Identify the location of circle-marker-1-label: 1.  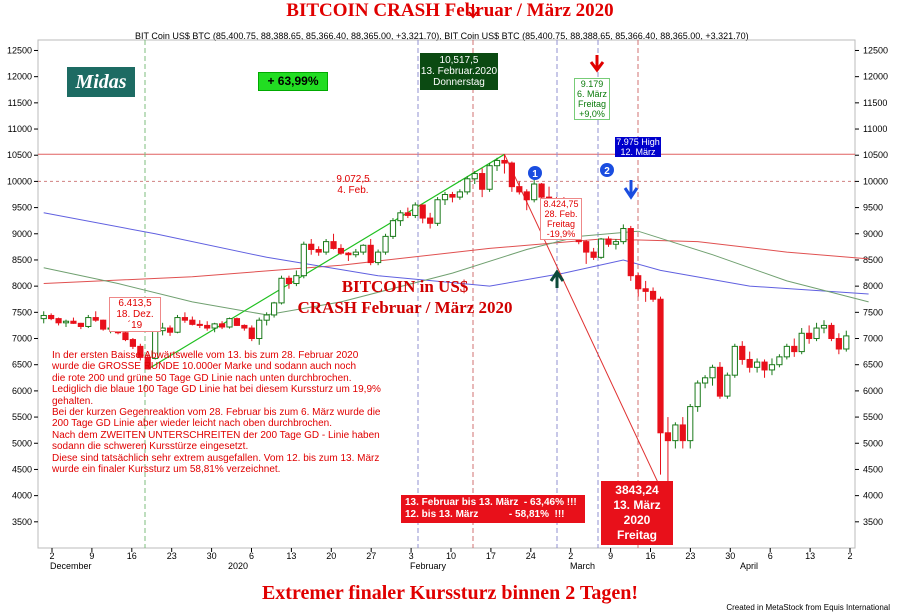
(535, 174).